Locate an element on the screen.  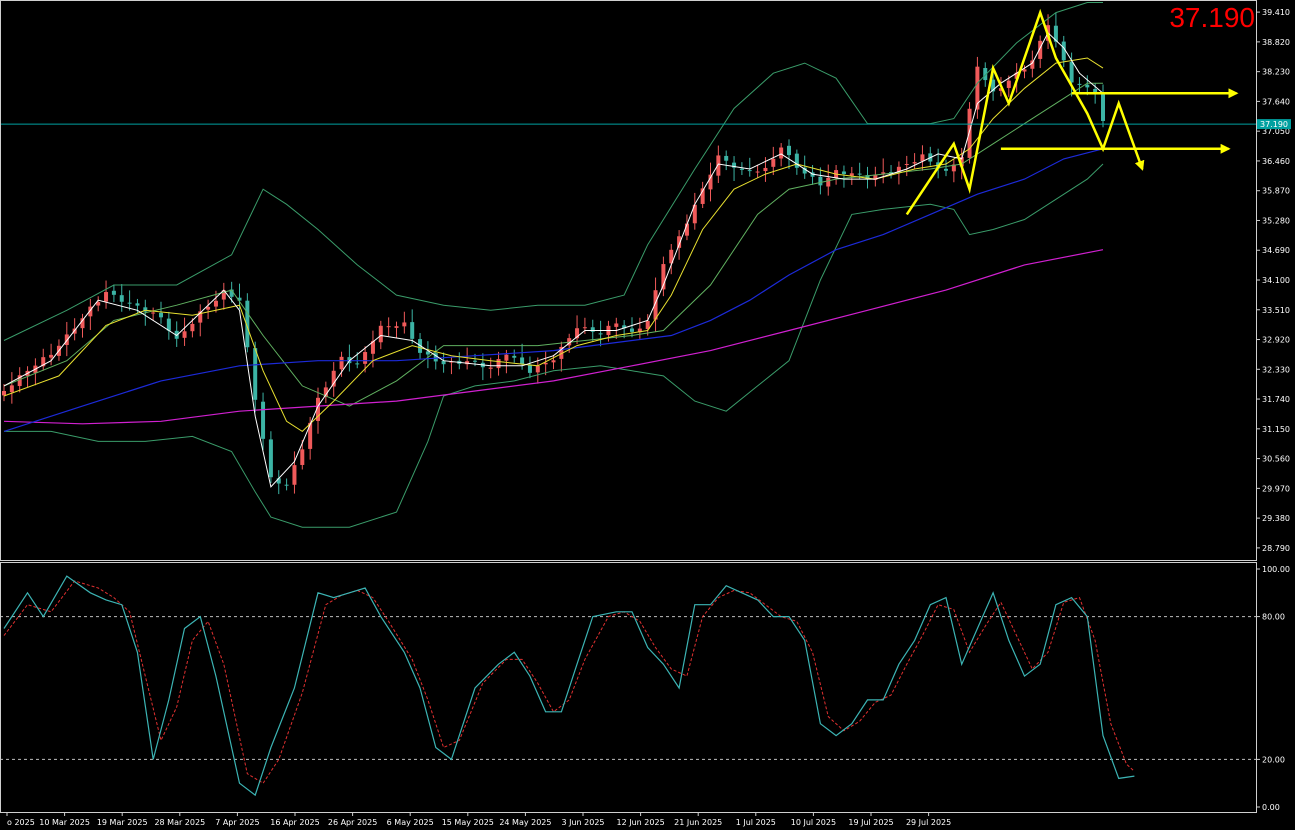
x-tick-label: 3 Jun 2025 is located at coordinates (582, 822).